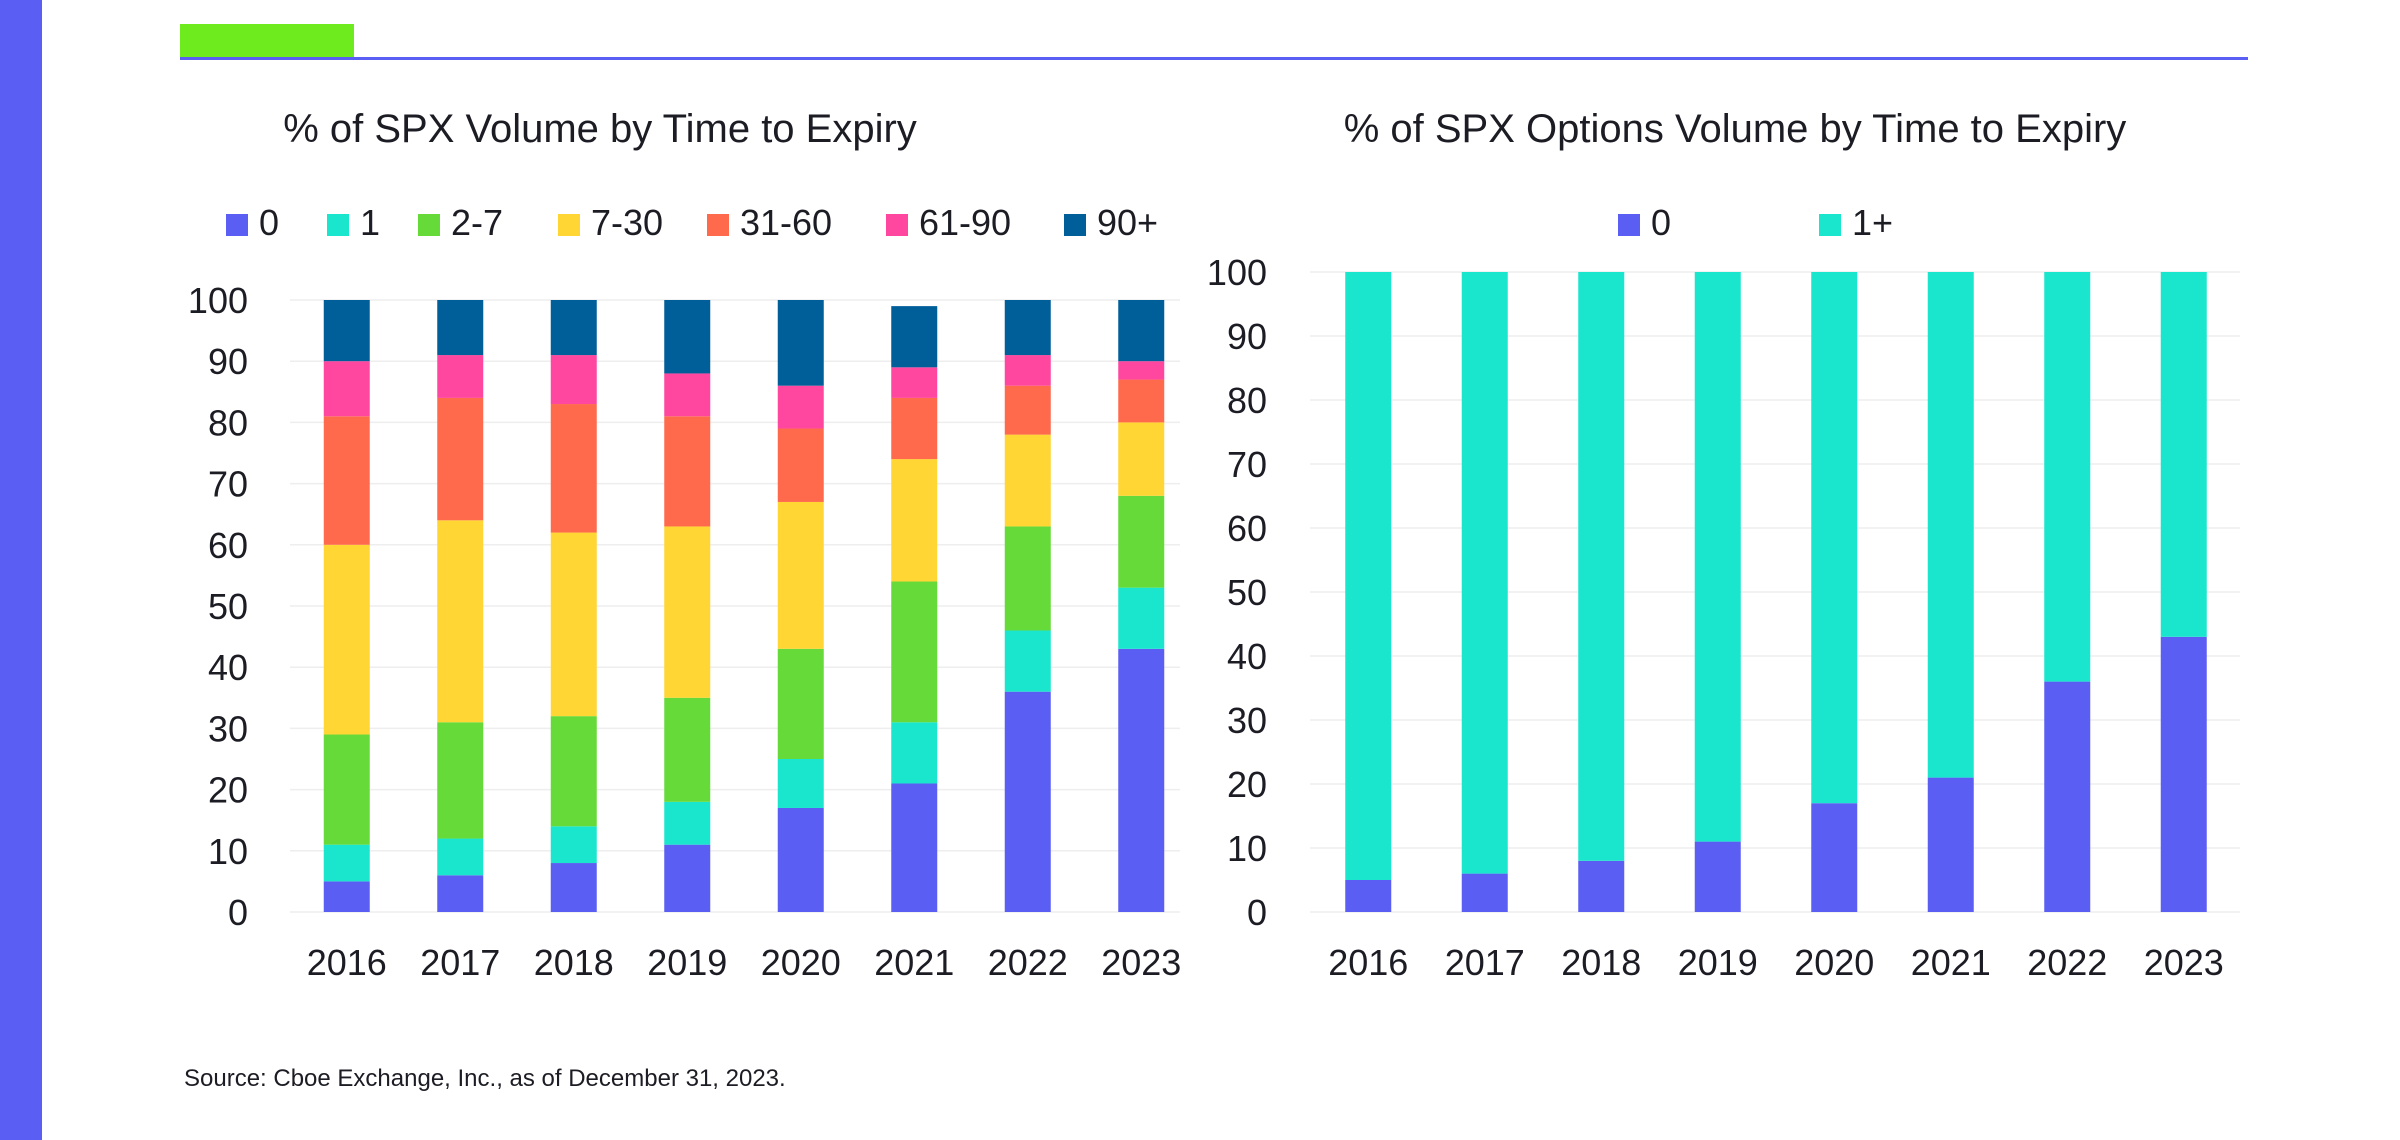 This screenshot has width=2400, height=1140. I want to click on bar-2022-1plus, so click(2067, 477).